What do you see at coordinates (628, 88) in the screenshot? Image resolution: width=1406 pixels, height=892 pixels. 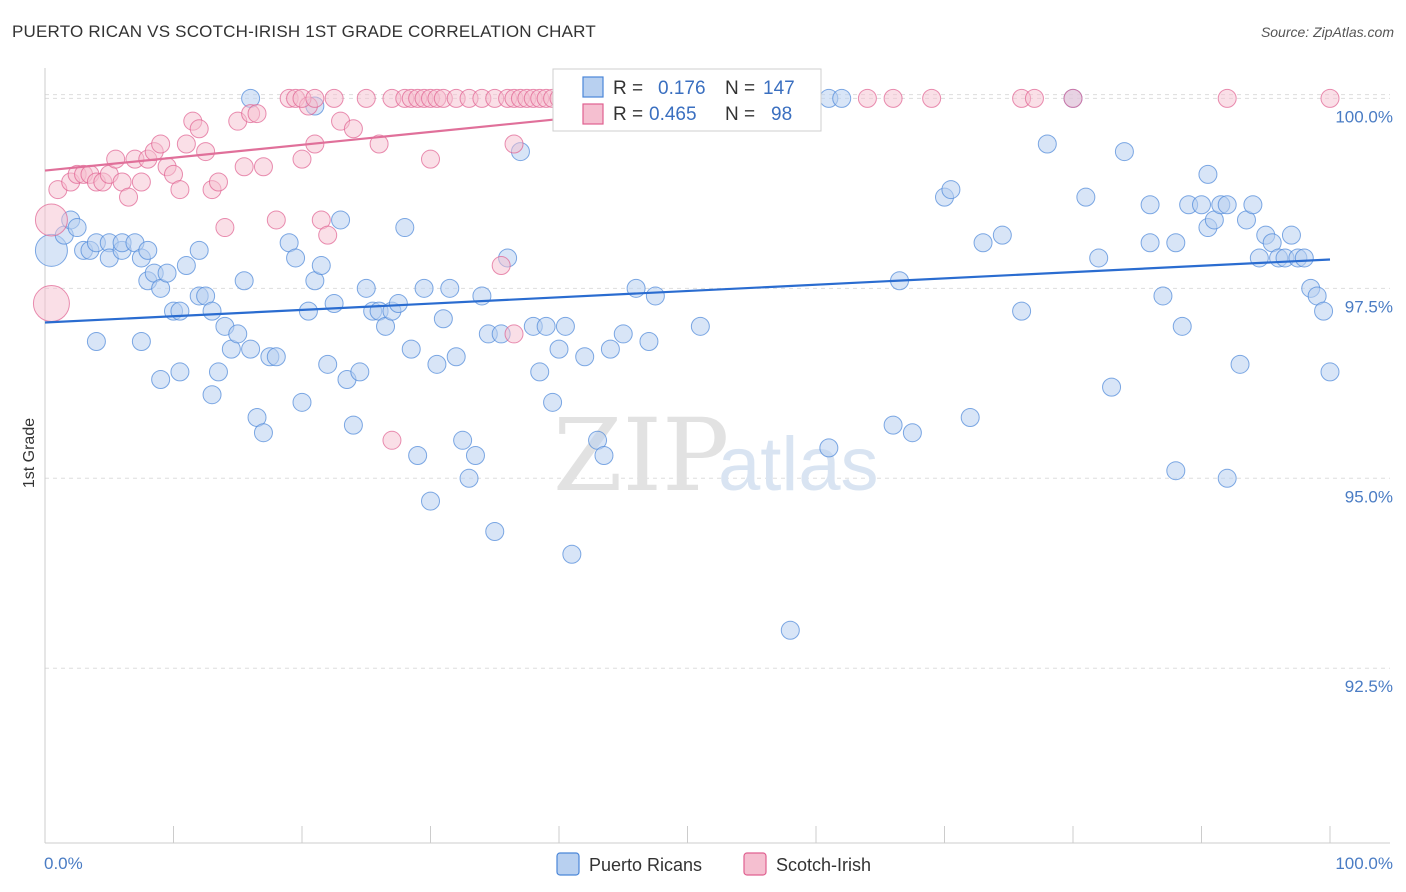 I see `legend-r-label-blue: R =` at bounding box center [628, 88].